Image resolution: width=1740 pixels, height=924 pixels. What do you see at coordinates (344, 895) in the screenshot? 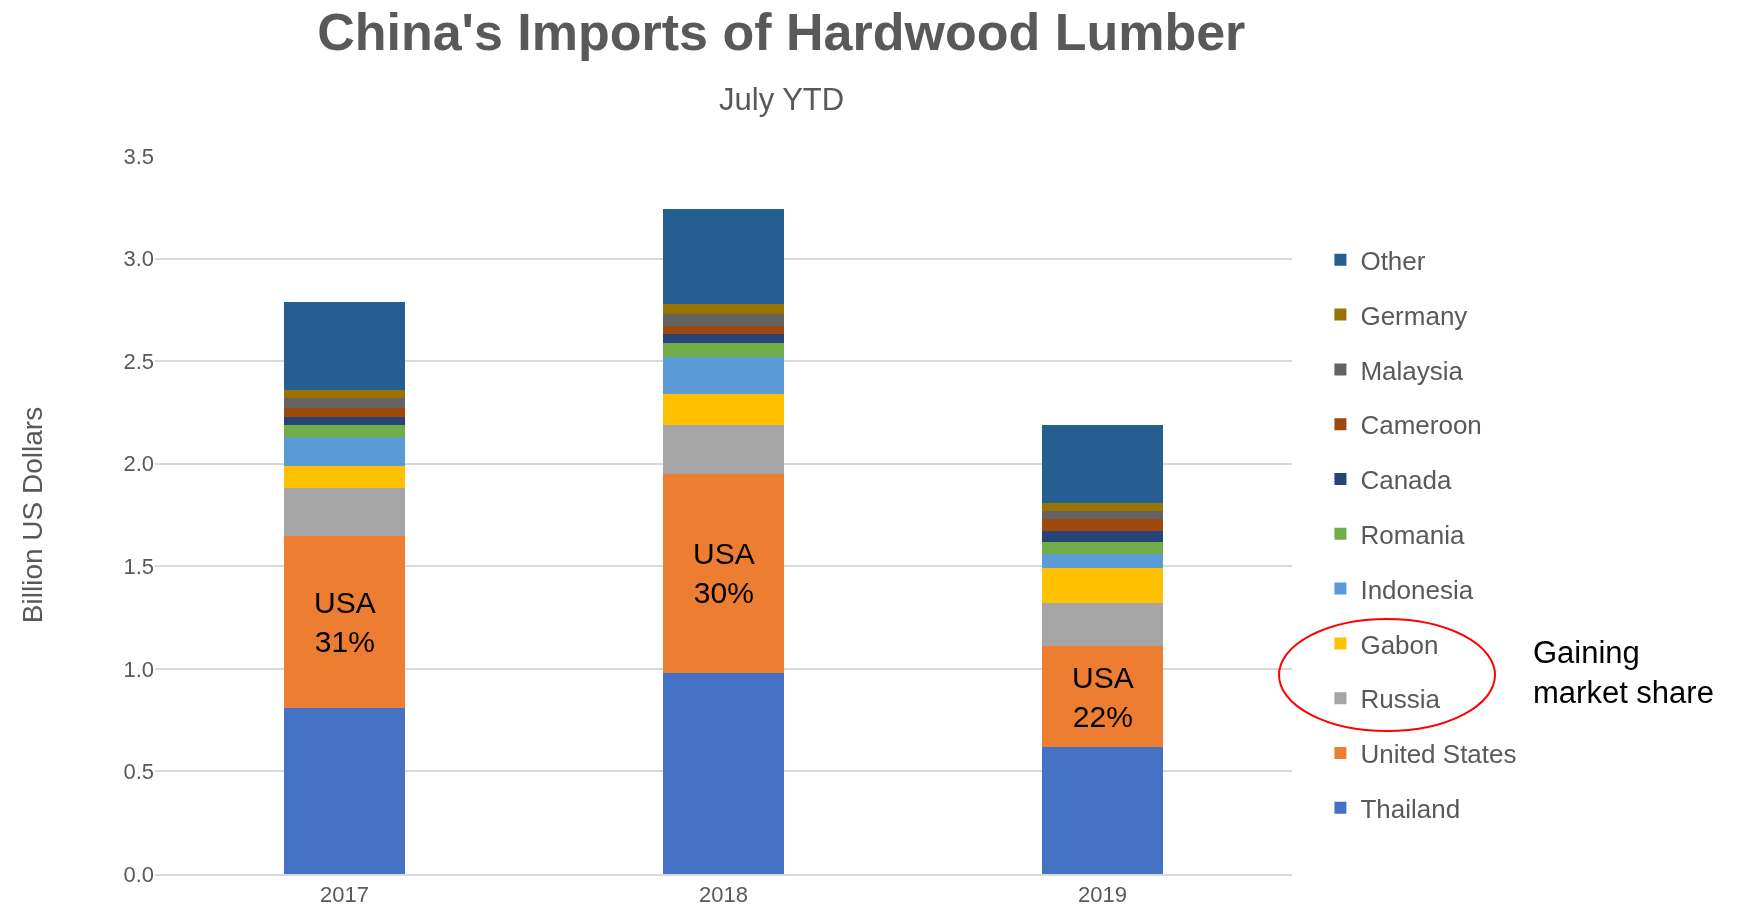
I see `x-tick-label: 2017` at bounding box center [344, 895].